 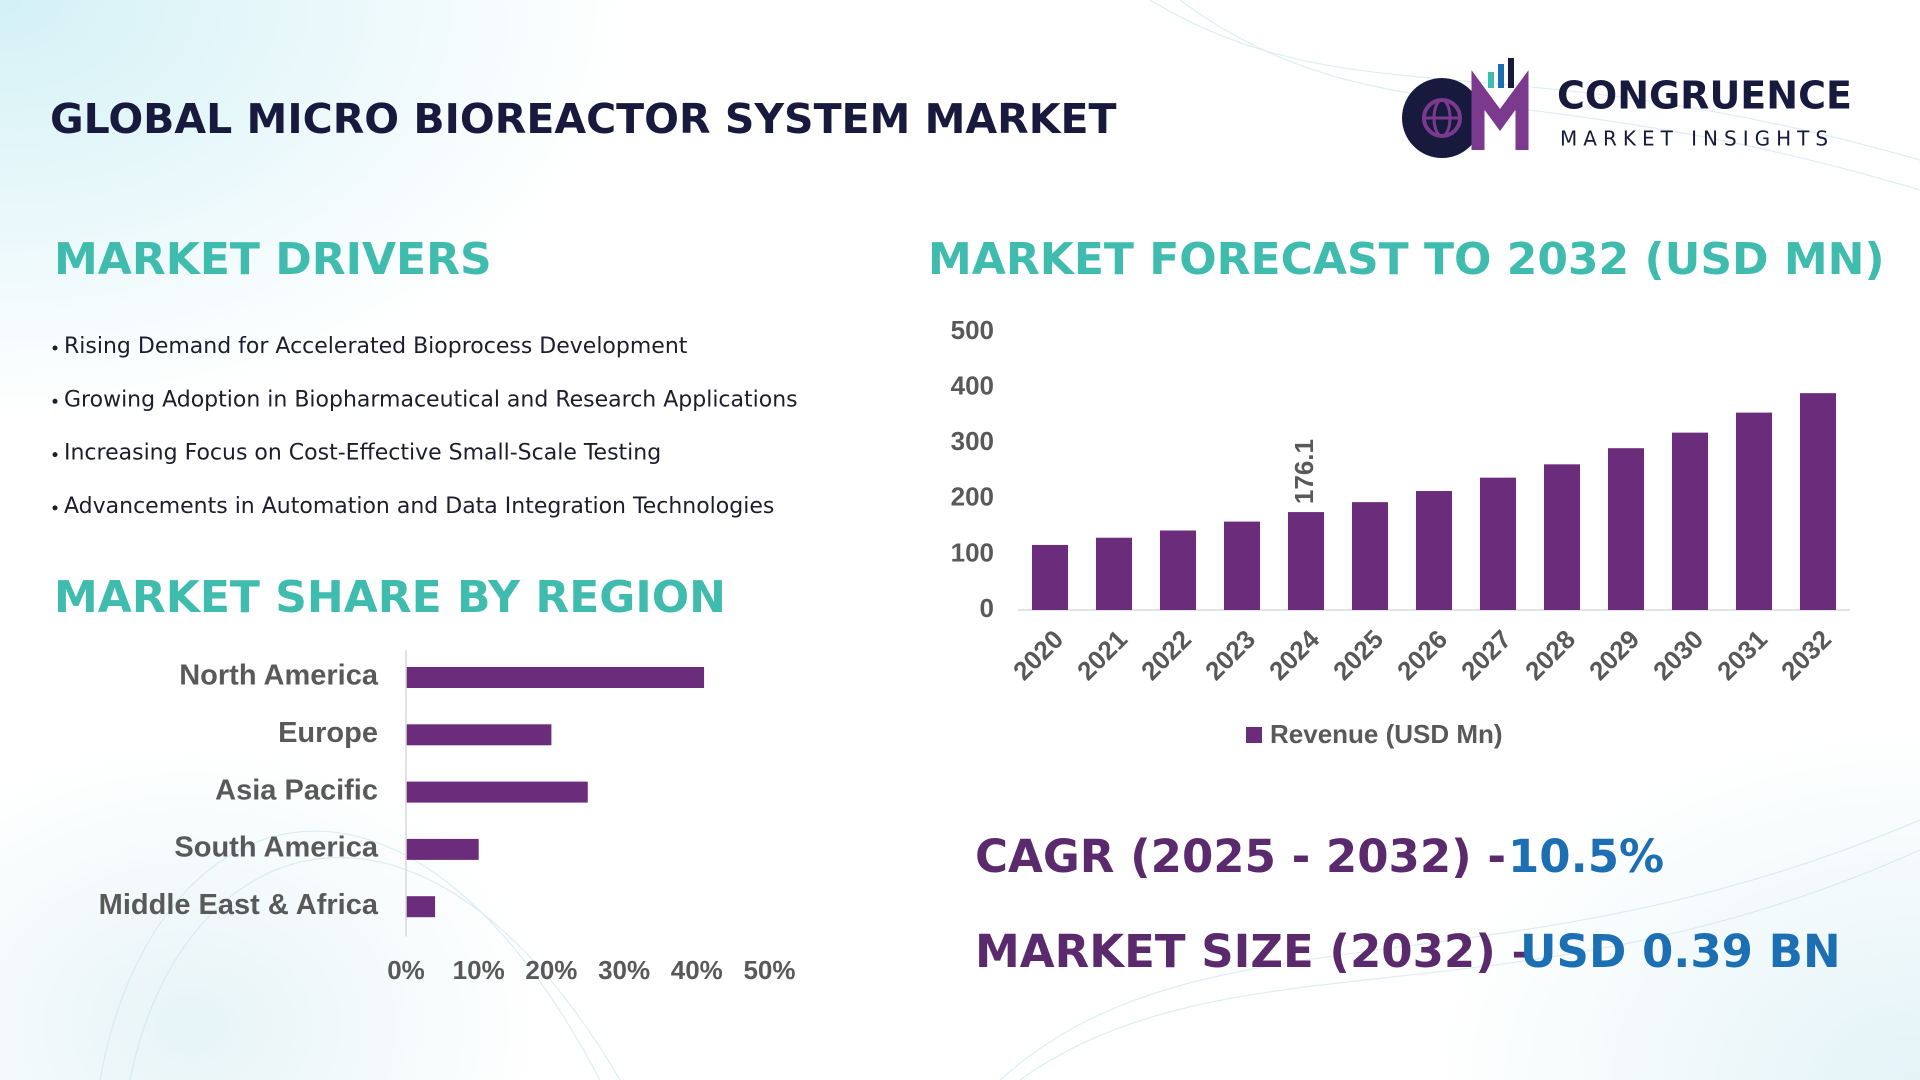 What do you see at coordinates (697, 970) in the screenshot?
I see `x-tick-label: 40%` at bounding box center [697, 970].